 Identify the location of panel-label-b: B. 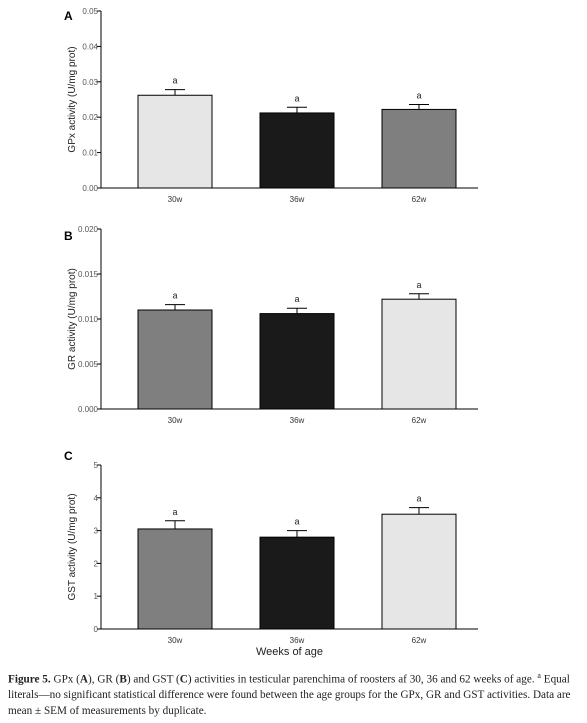
(68, 236).